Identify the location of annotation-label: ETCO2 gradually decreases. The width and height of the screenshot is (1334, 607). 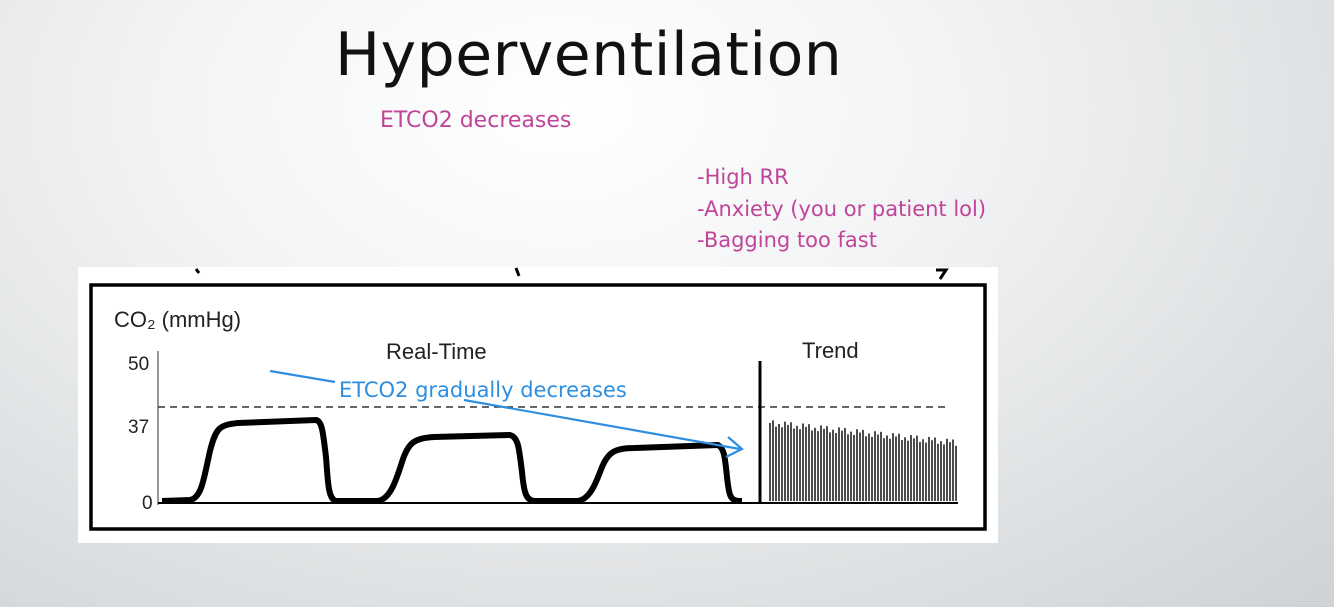
(483, 390).